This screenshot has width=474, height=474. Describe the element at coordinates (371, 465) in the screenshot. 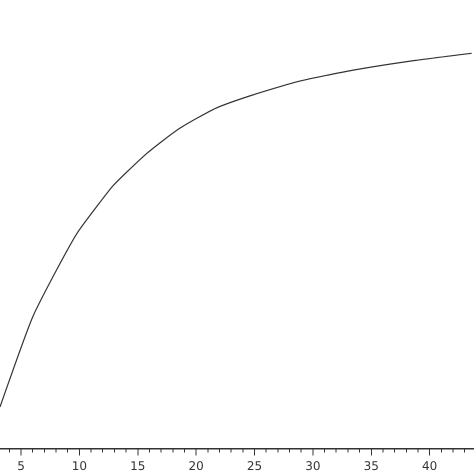

I see `x-tick-label: 35` at that location.